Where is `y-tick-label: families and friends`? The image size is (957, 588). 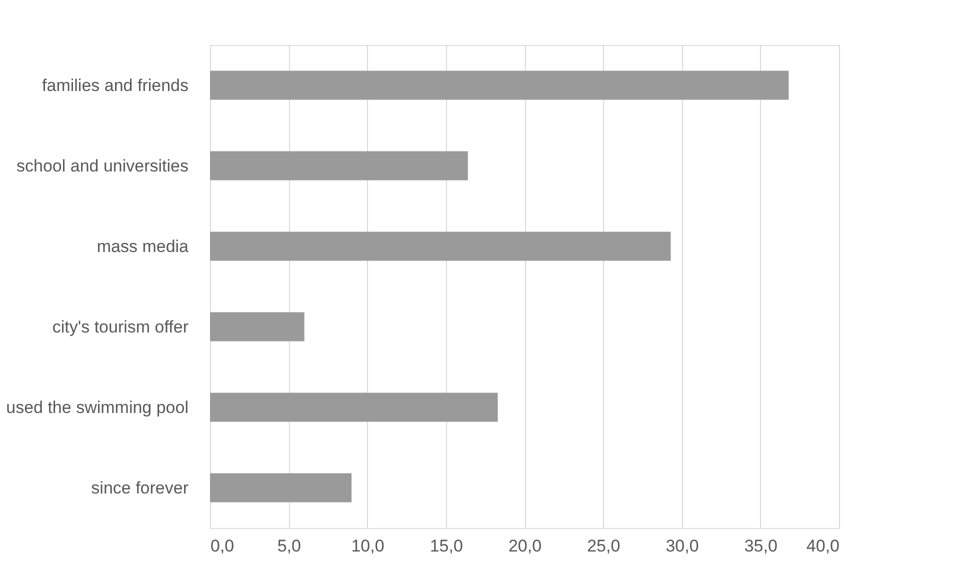
y-tick-label: families and friends is located at coordinates (115, 85).